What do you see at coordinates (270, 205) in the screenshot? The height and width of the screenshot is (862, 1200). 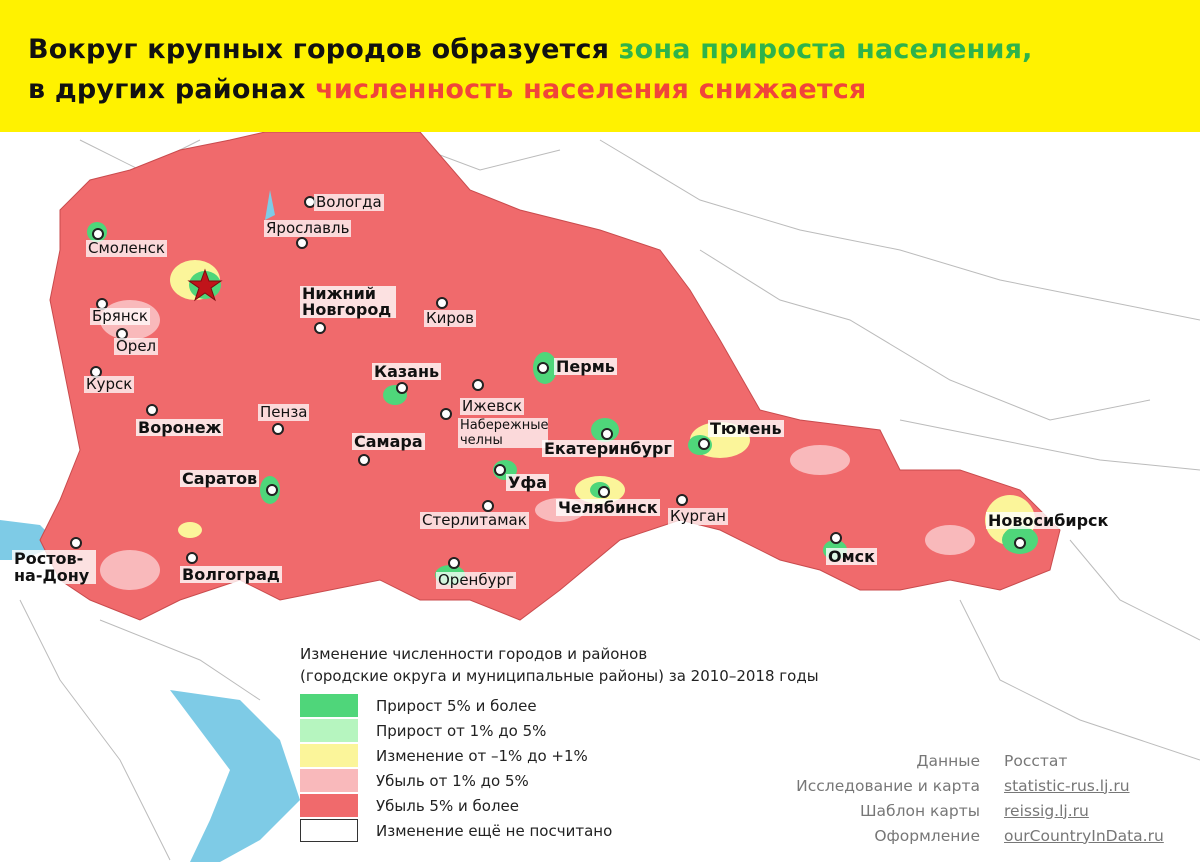 I see `reservoir` at bounding box center [270, 205].